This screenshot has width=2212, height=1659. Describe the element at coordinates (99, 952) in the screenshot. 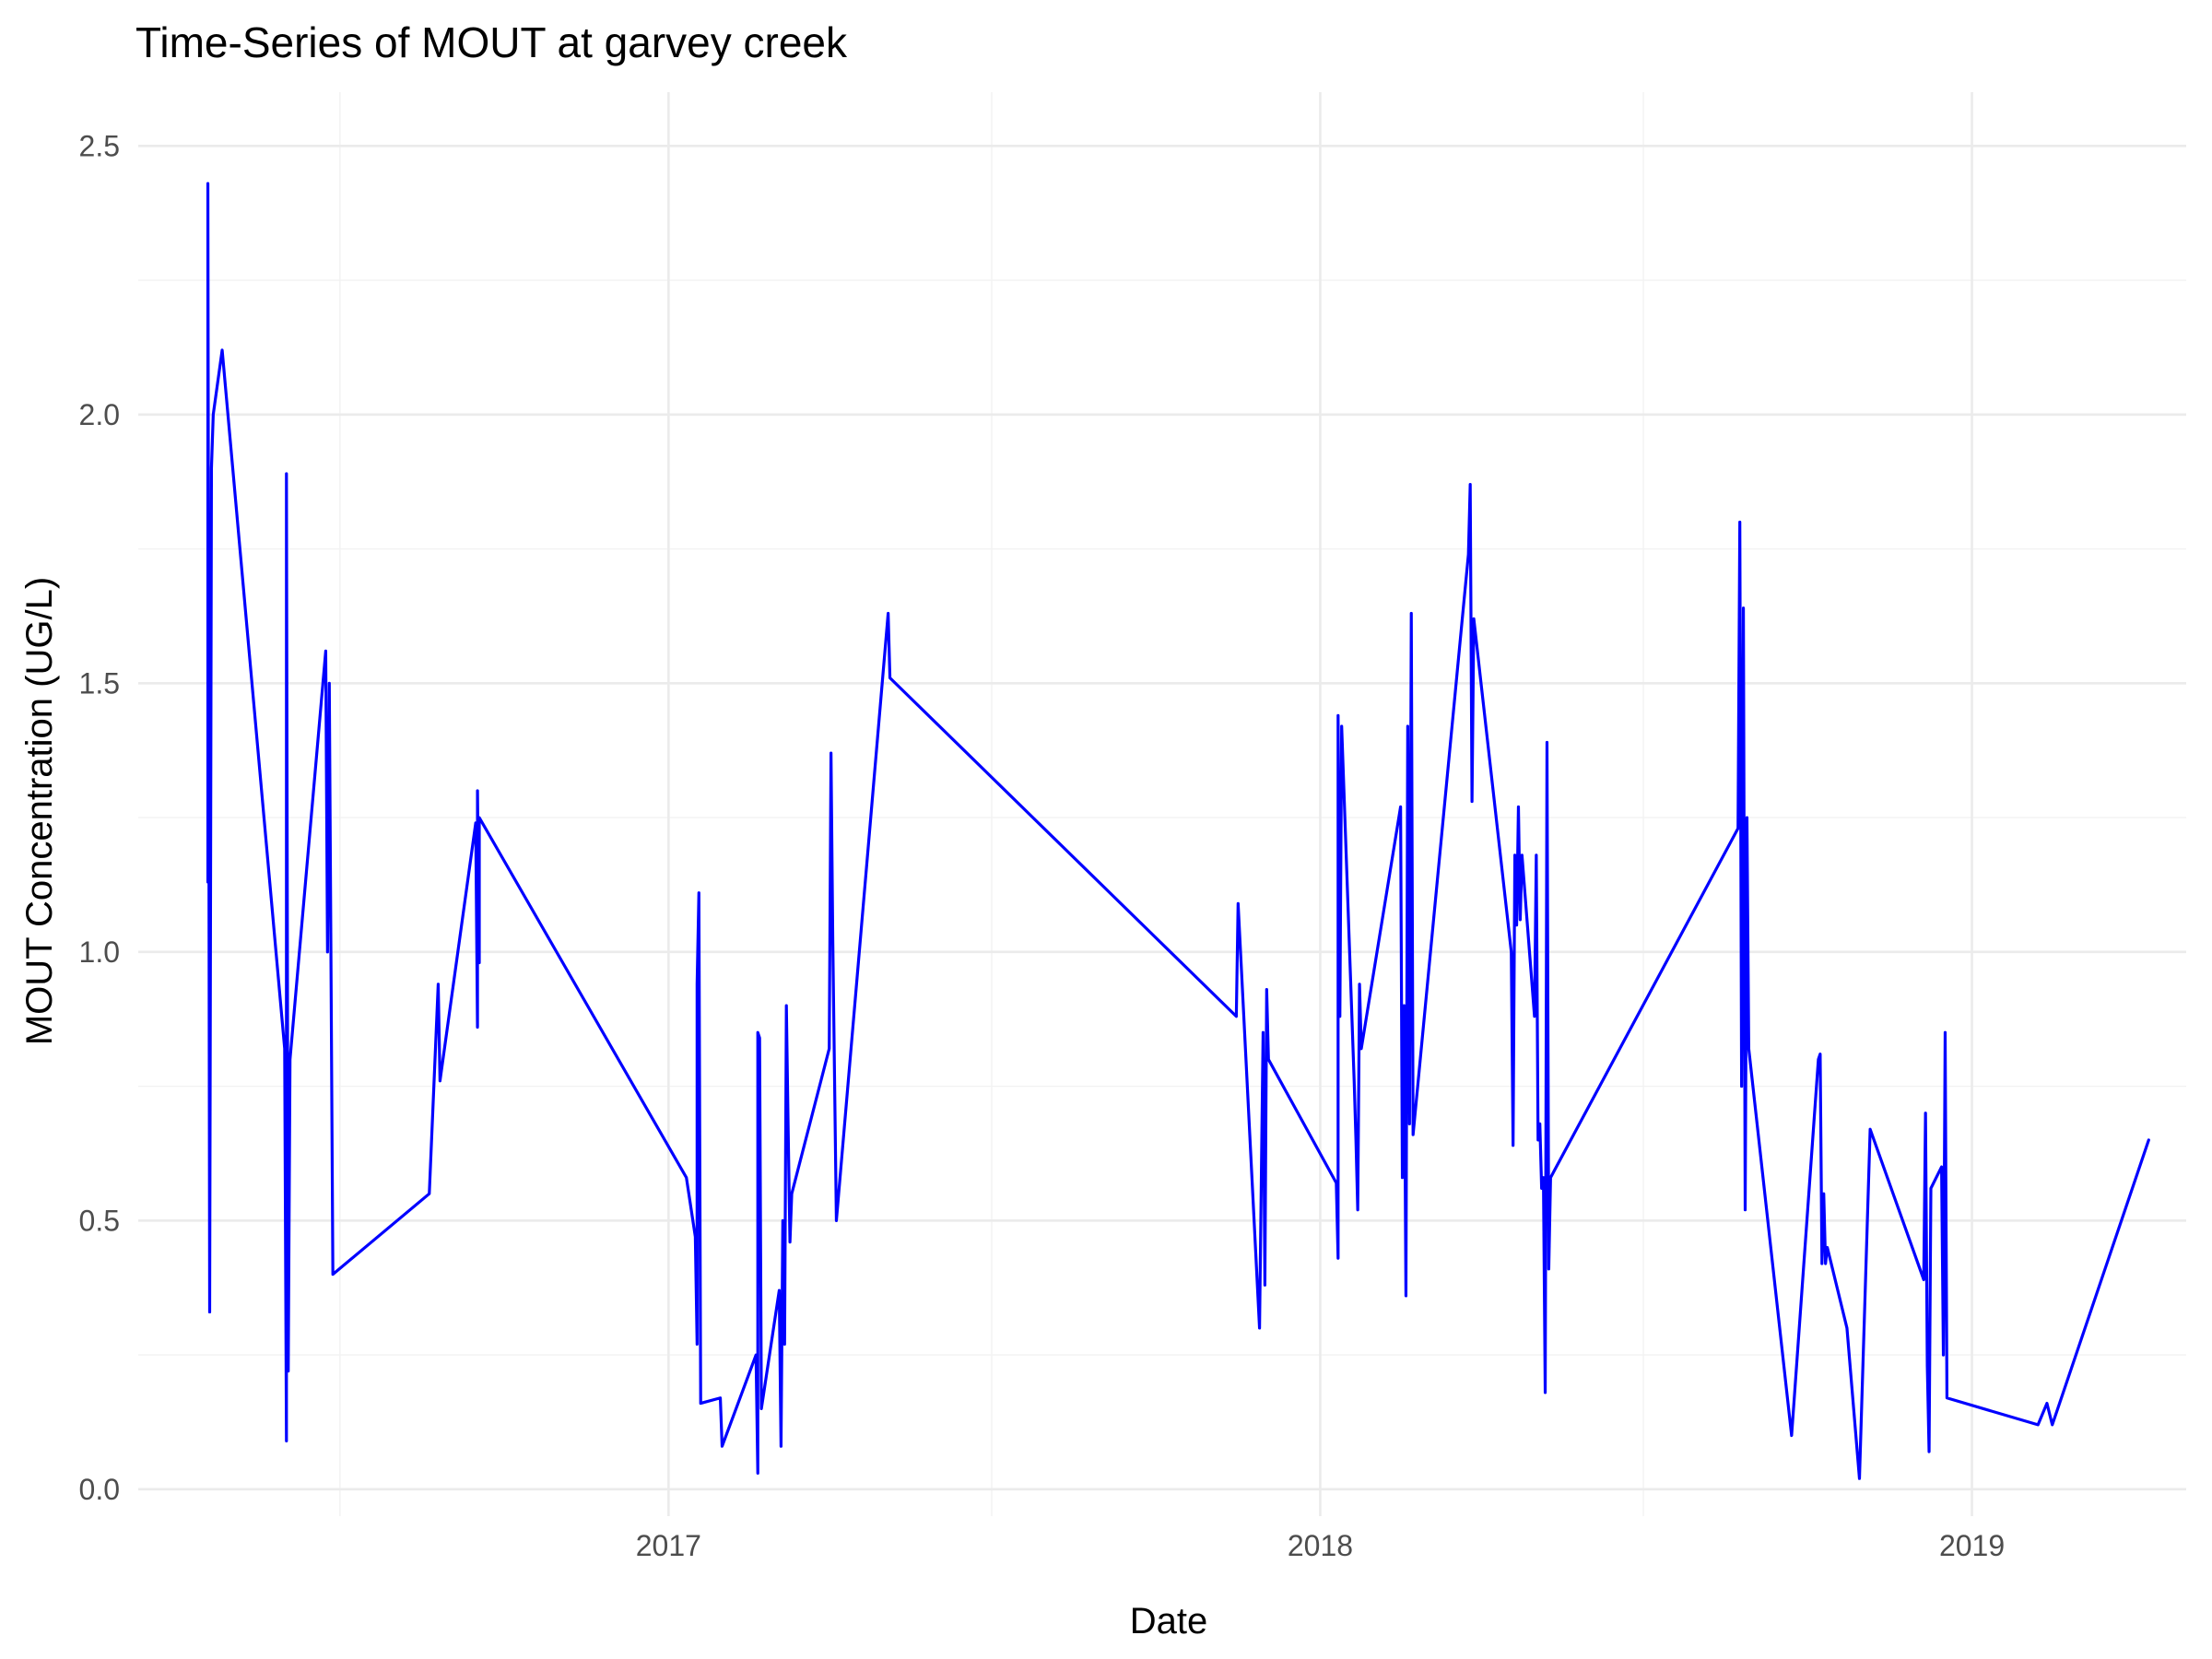

I see `y-tick-label: 1.0` at that location.